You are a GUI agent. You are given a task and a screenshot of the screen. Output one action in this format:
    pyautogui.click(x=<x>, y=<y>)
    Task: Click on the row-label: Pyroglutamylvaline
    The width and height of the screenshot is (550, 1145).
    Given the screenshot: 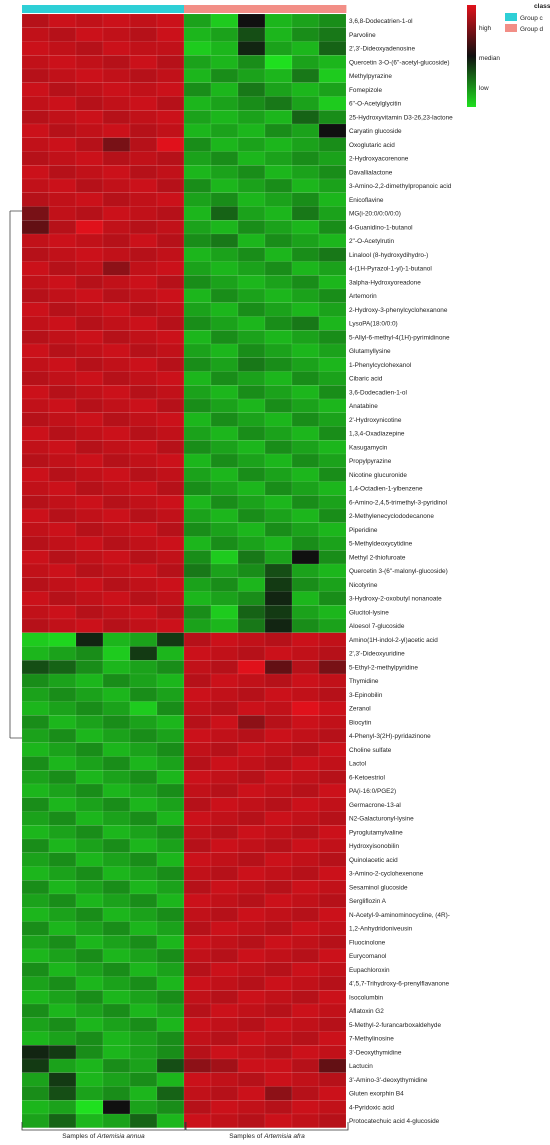 What is the action you would take?
    pyautogui.click(x=376, y=832)
    